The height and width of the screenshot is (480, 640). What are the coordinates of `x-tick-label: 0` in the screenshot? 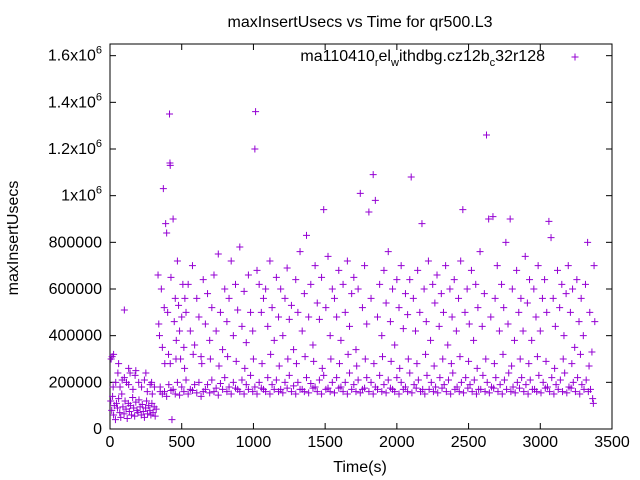 It's located at (110, 442).